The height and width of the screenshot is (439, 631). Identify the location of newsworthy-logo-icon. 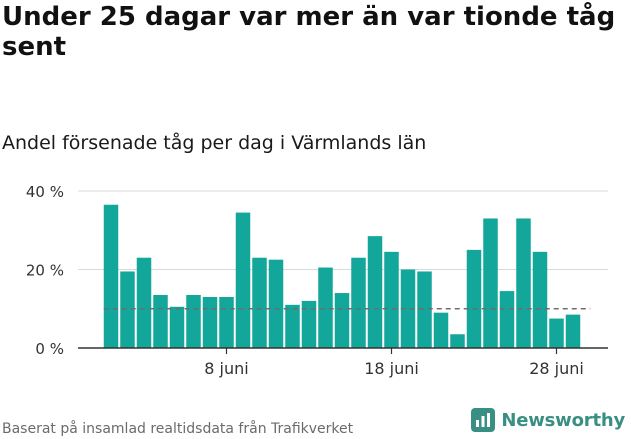
(483, 420).